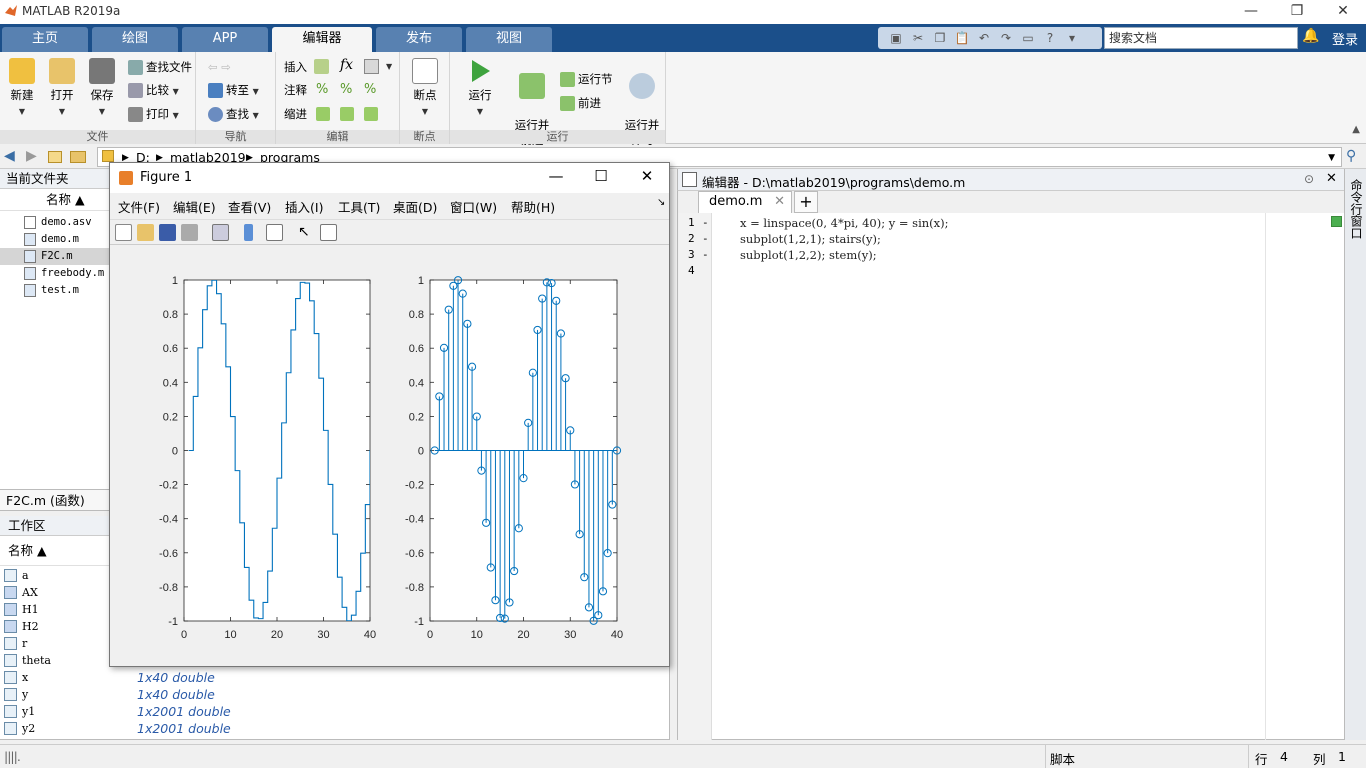  Describe the element at coordinates (425, 88) in the screenshot. I see `breakpoints-button: 断点 ▼` at that location.